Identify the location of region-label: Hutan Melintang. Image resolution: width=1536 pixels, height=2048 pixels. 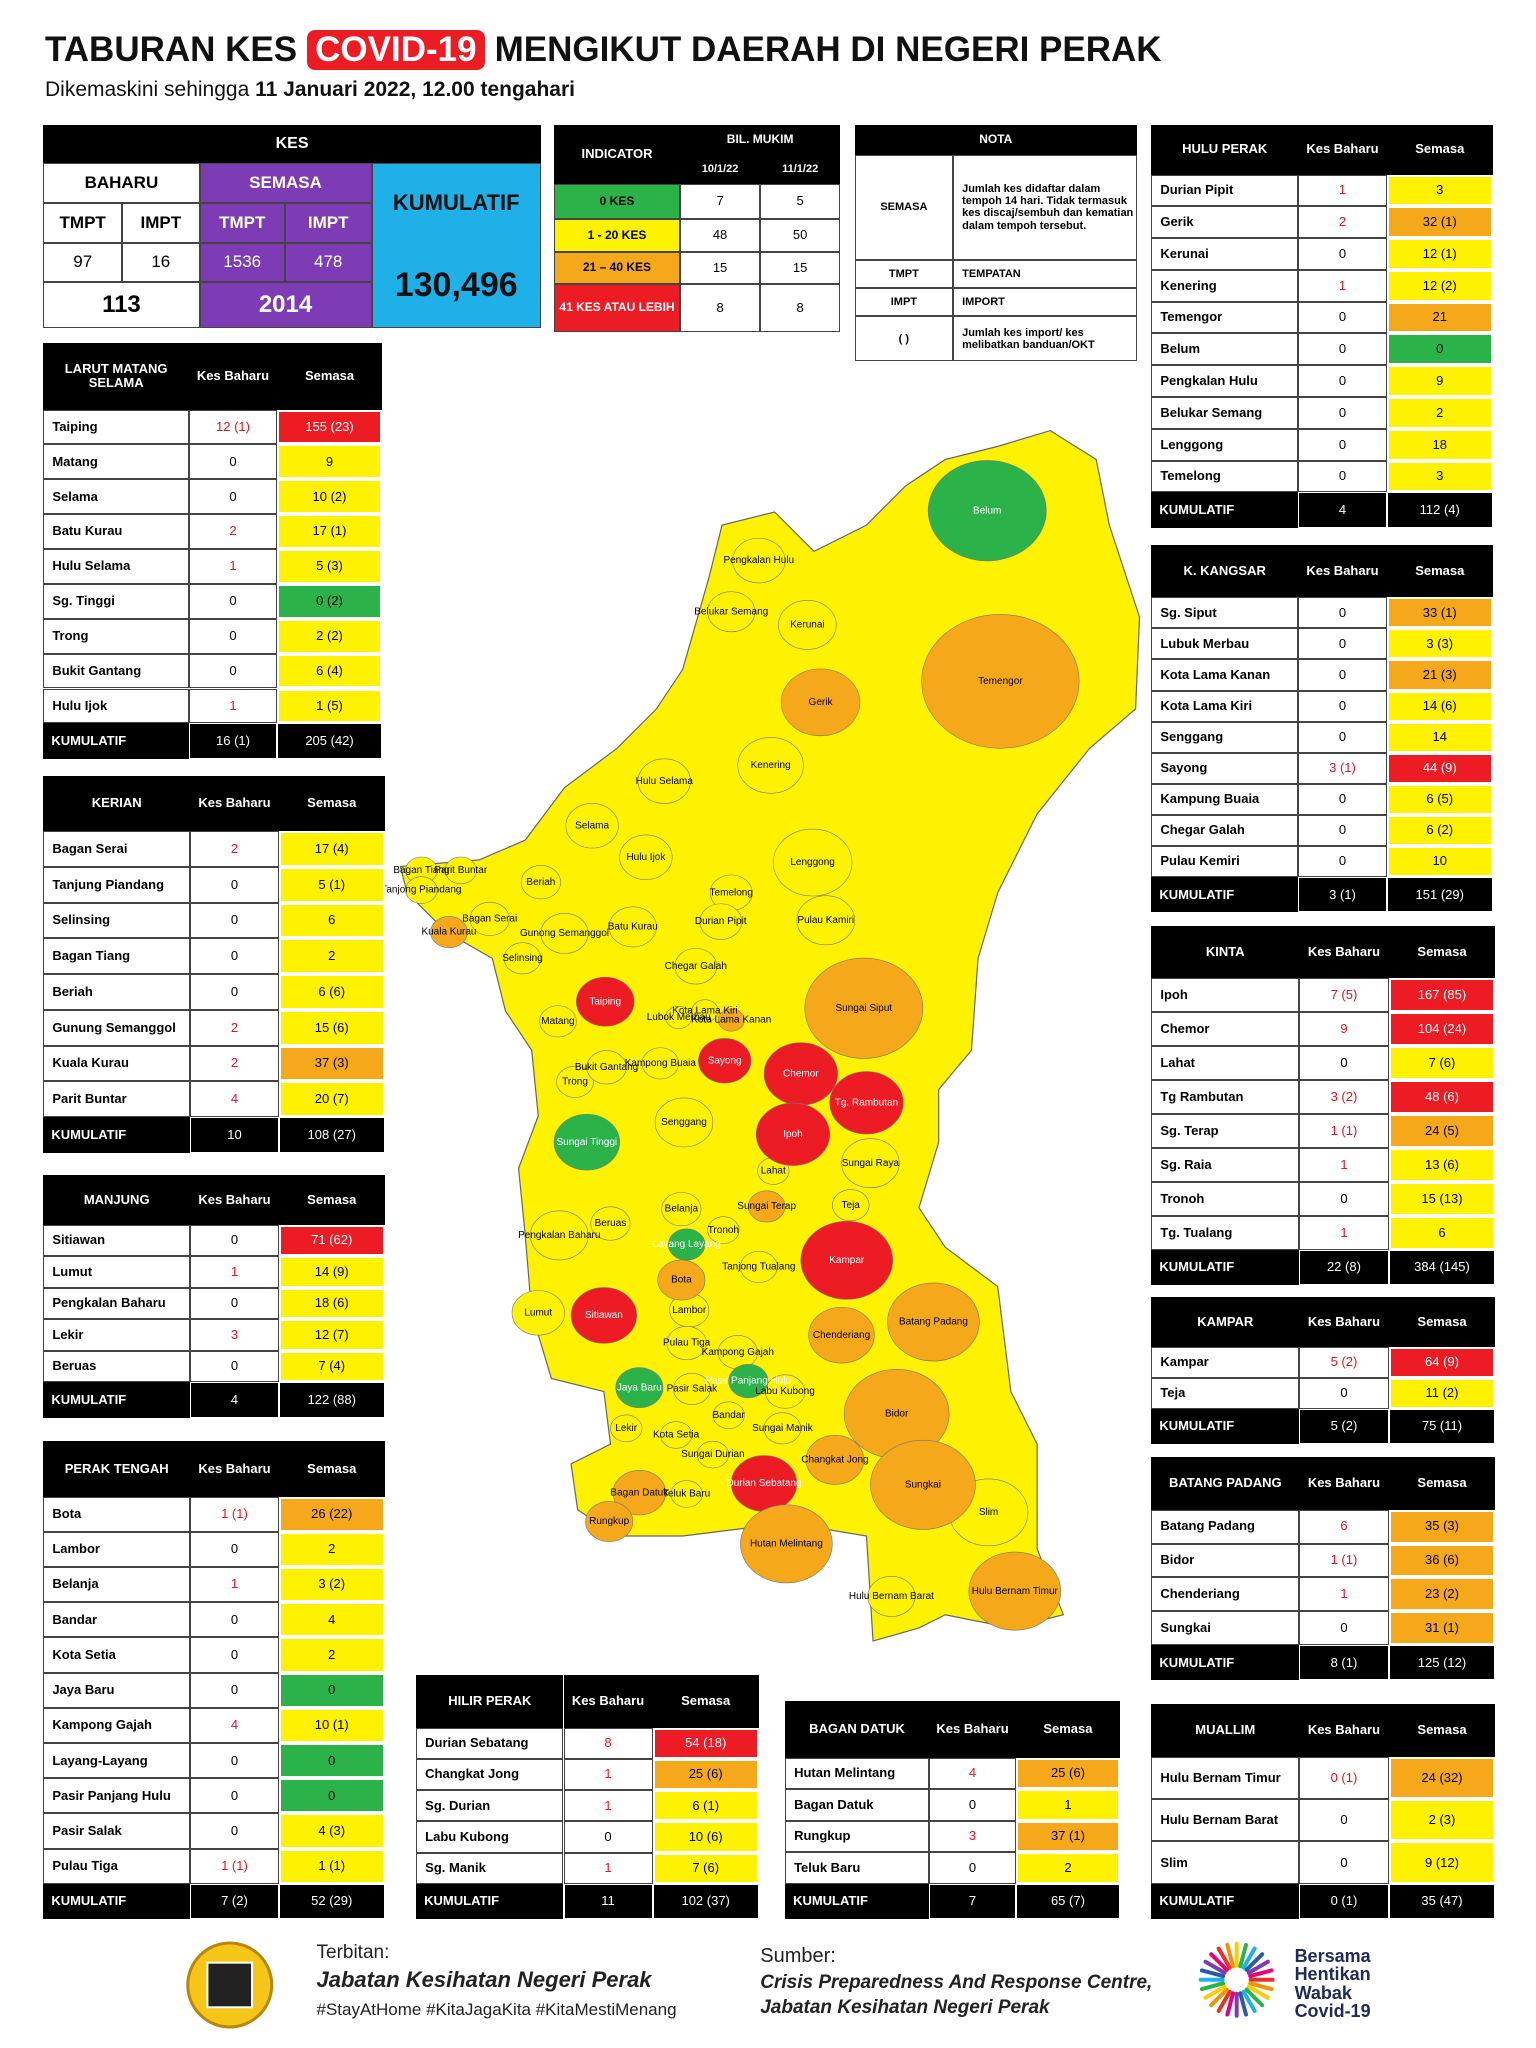
(786, 1544).